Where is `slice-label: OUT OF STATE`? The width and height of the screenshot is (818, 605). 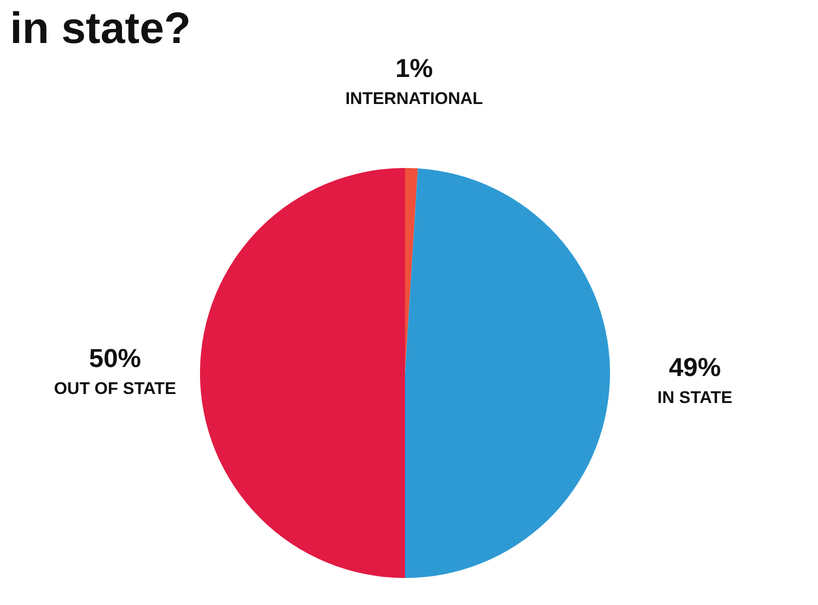
slice-label: OUT OF STATE is located at coordinates (115, 388).